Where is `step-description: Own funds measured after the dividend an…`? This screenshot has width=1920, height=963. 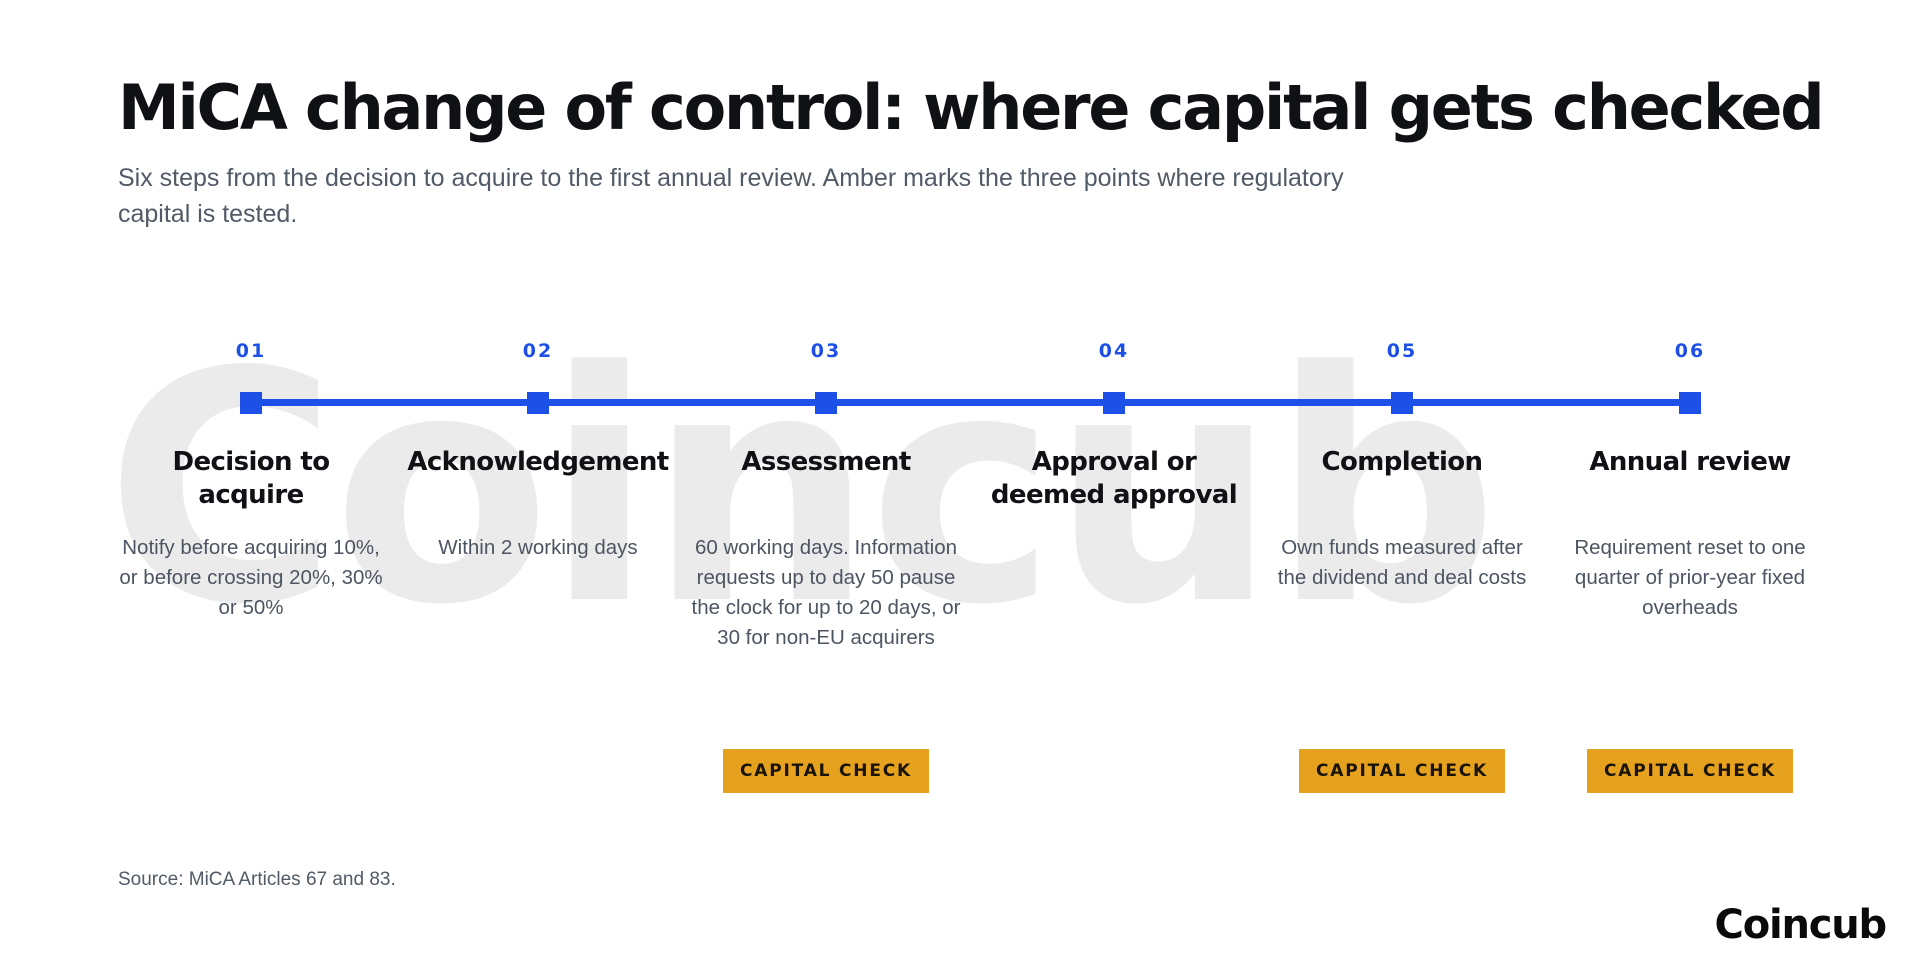 step-description: Own funds measured after the dividend an… is located at coordinates (1402, 562).